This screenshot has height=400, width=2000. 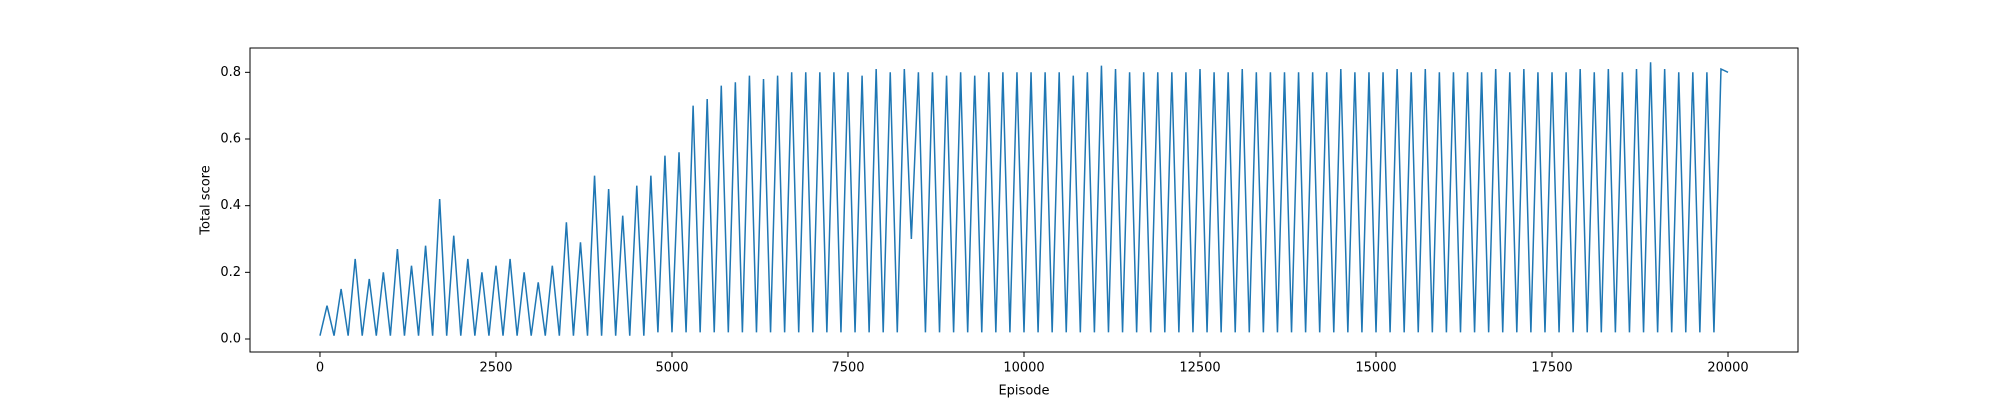 I want to click on x-tick-label: 17500, so click(x=1551, y=368).